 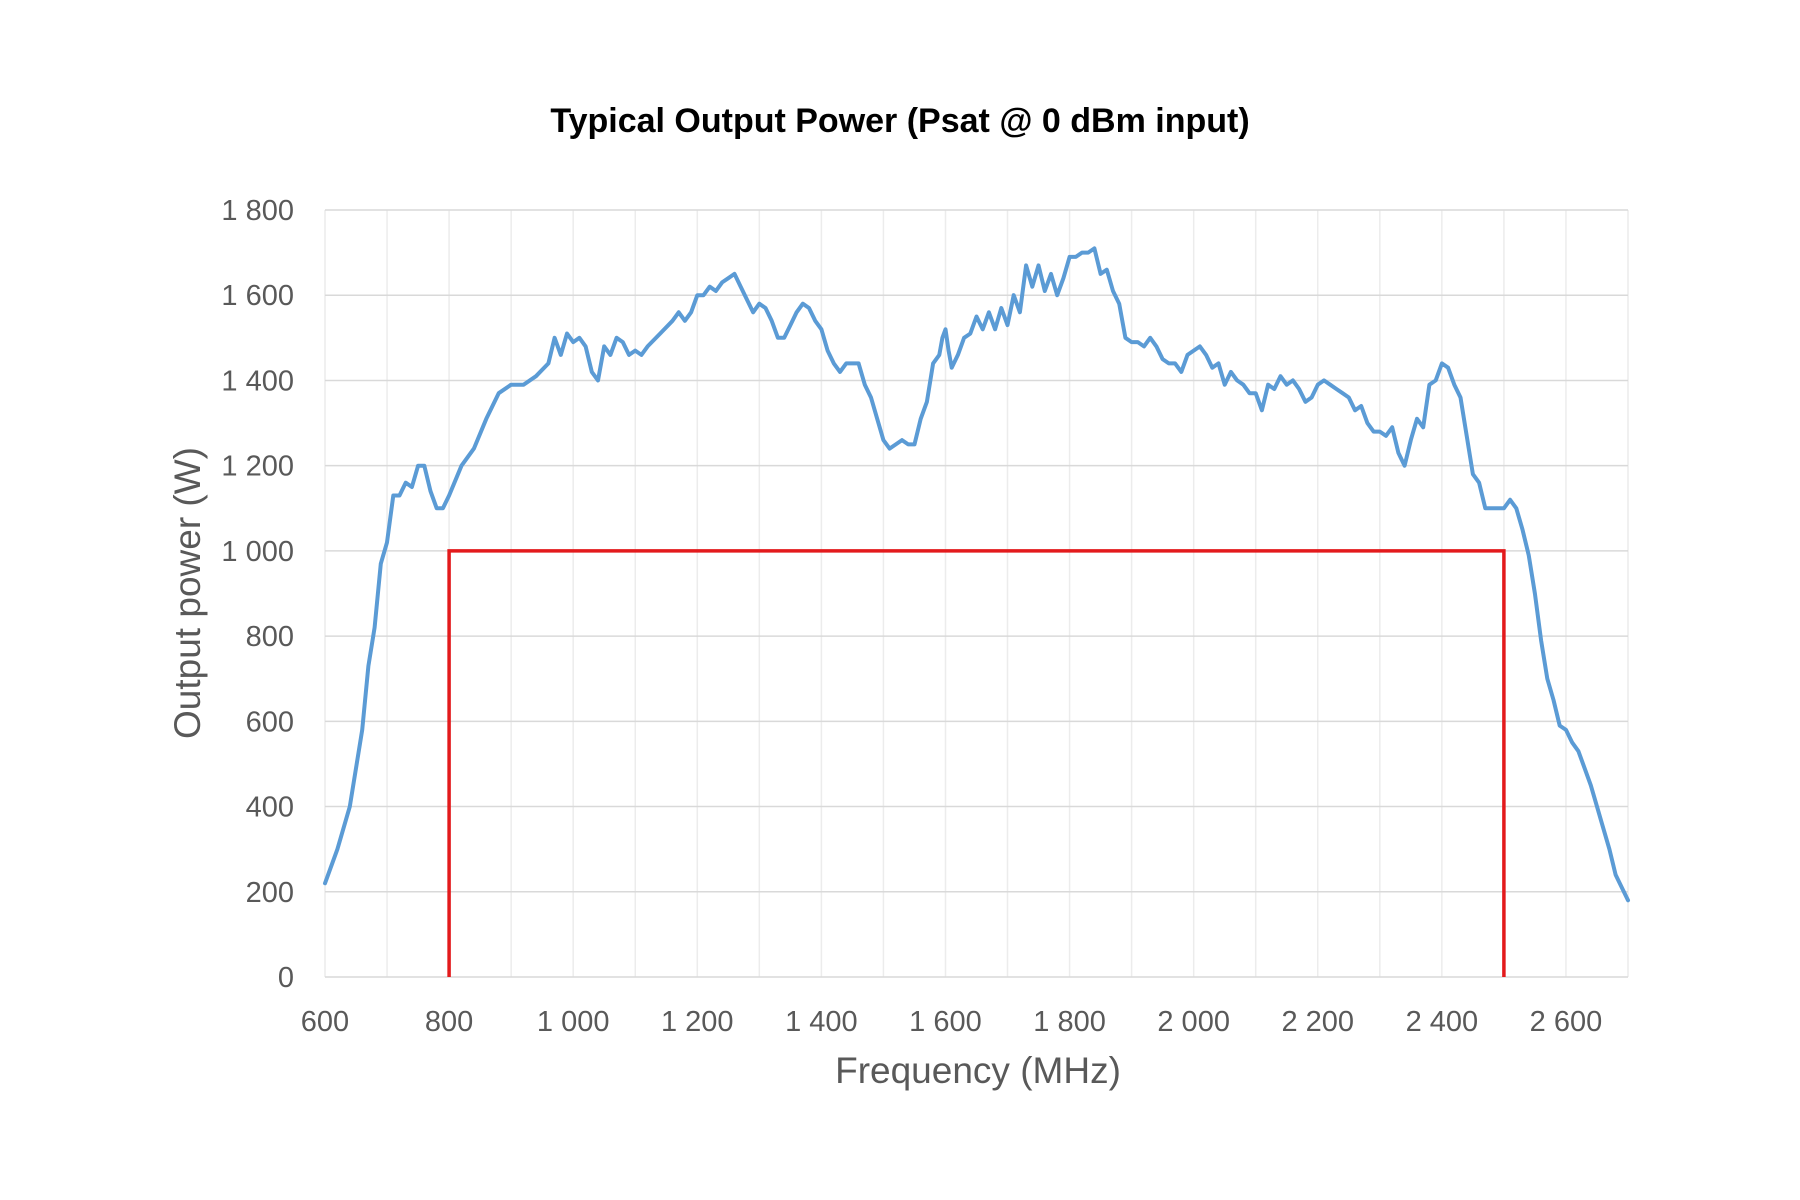 What do you see at coordinates (257, 381) in the screenshot?
I see `y-tick-label: 1 400` at bounding box center [257, 381].